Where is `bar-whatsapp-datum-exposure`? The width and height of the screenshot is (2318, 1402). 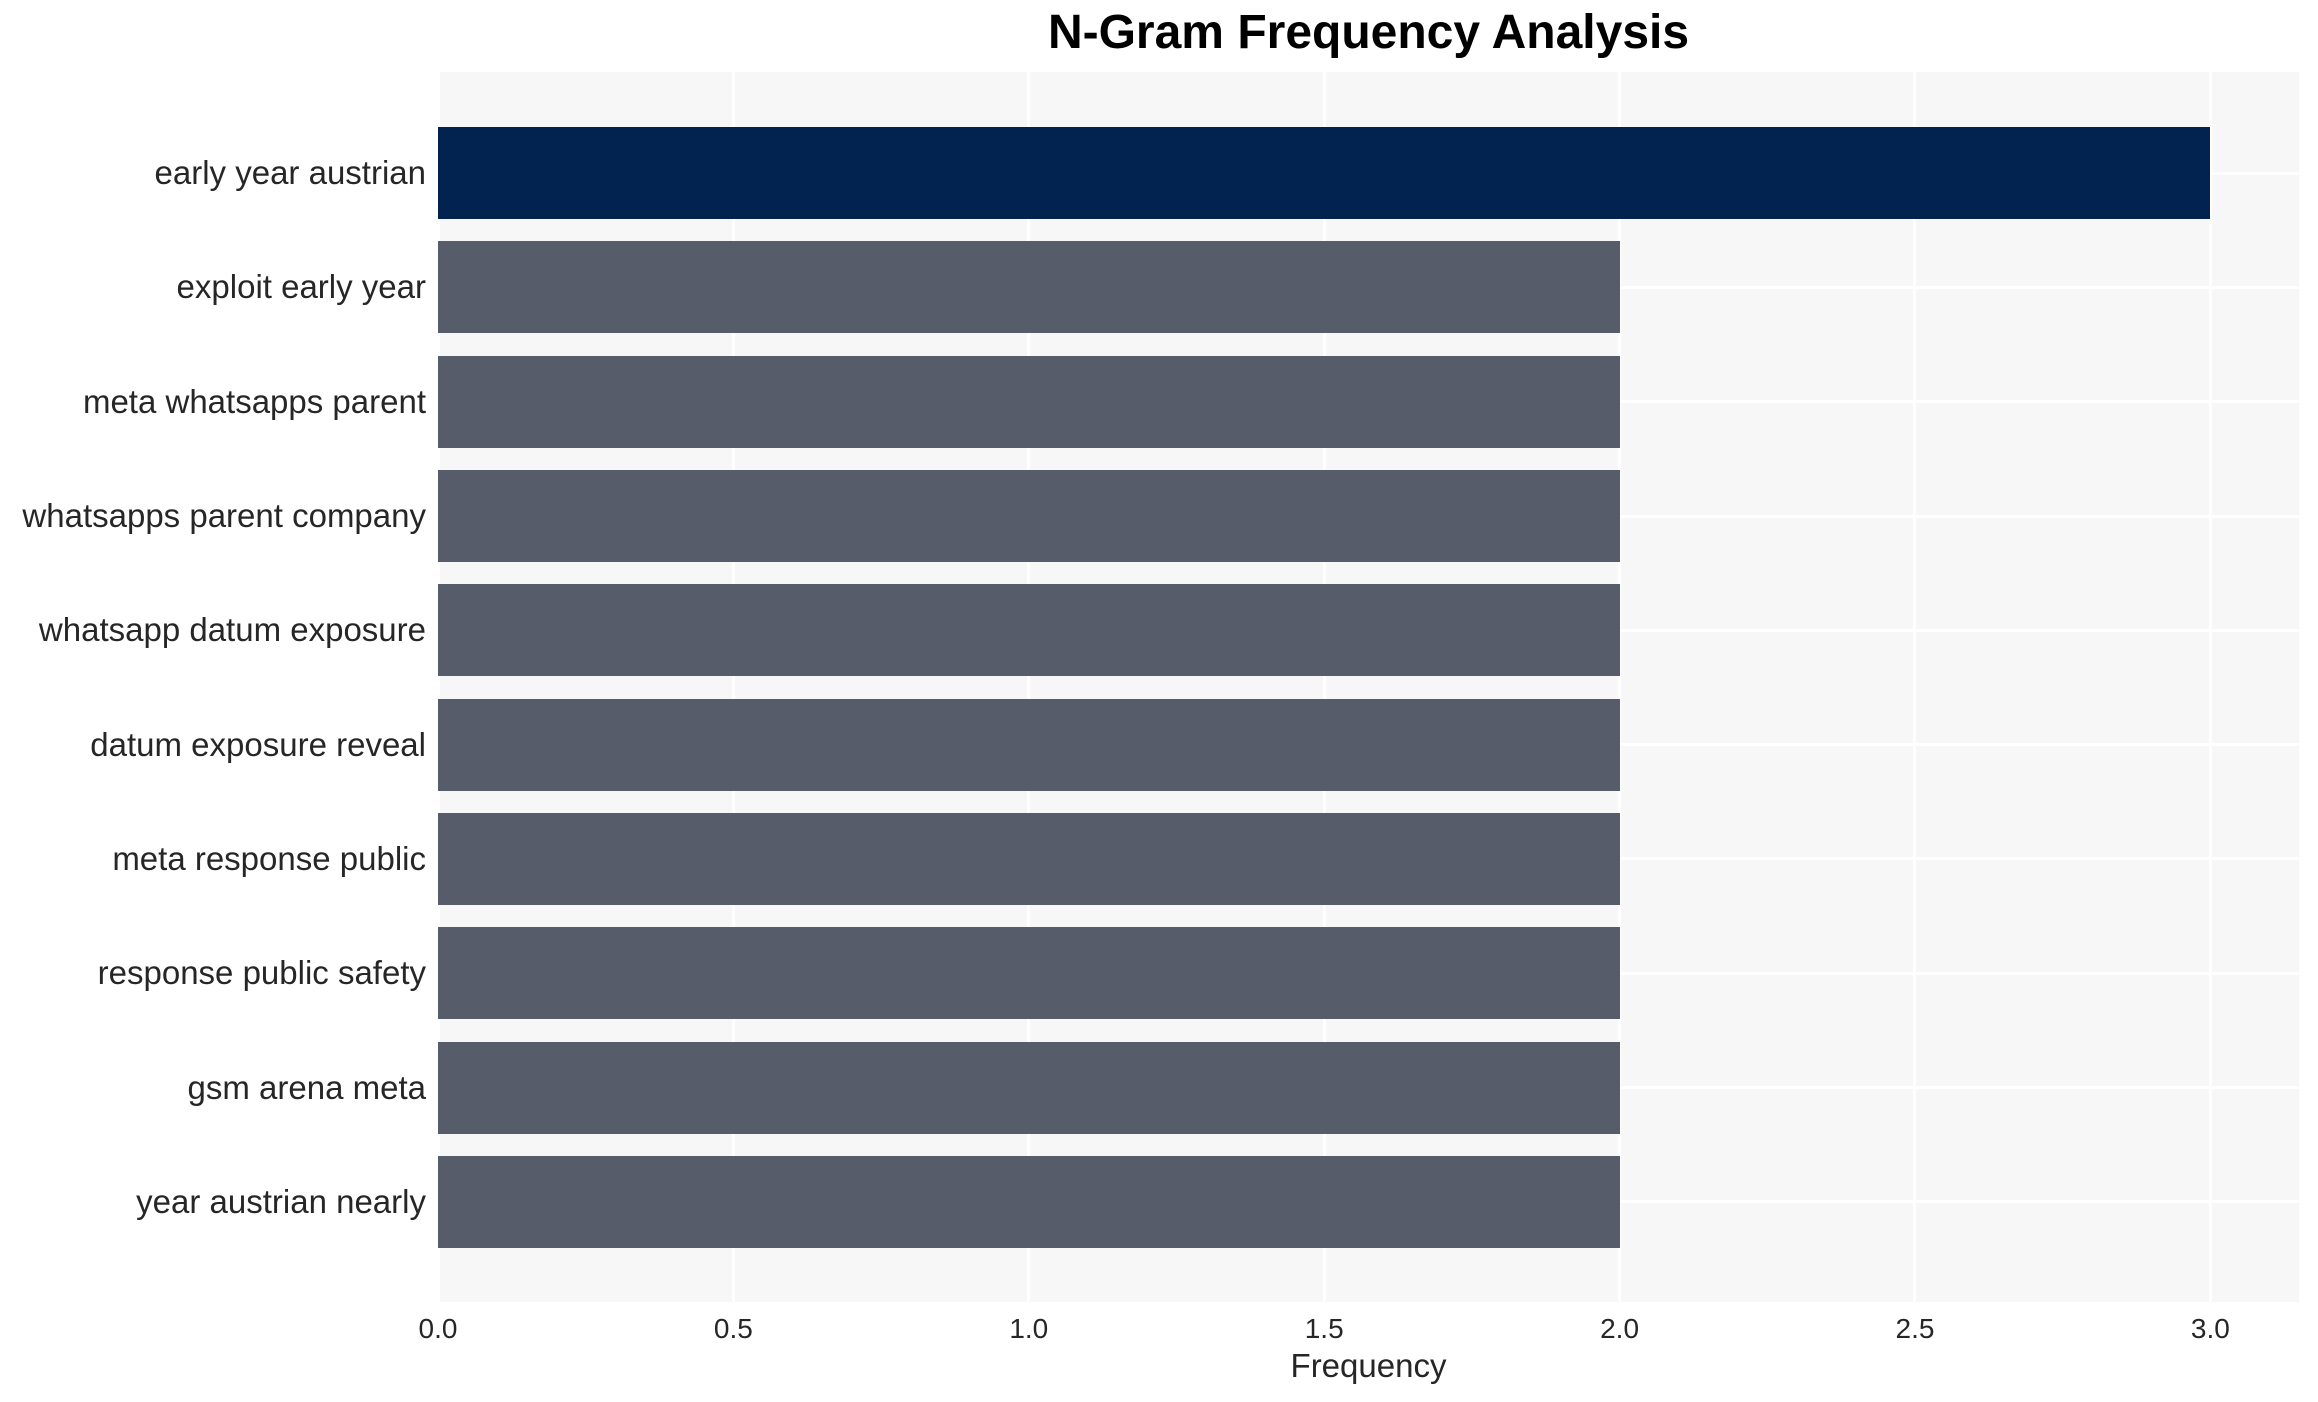 bar-whatsapp-datum-exposure is located at coordinates (1029, 630).